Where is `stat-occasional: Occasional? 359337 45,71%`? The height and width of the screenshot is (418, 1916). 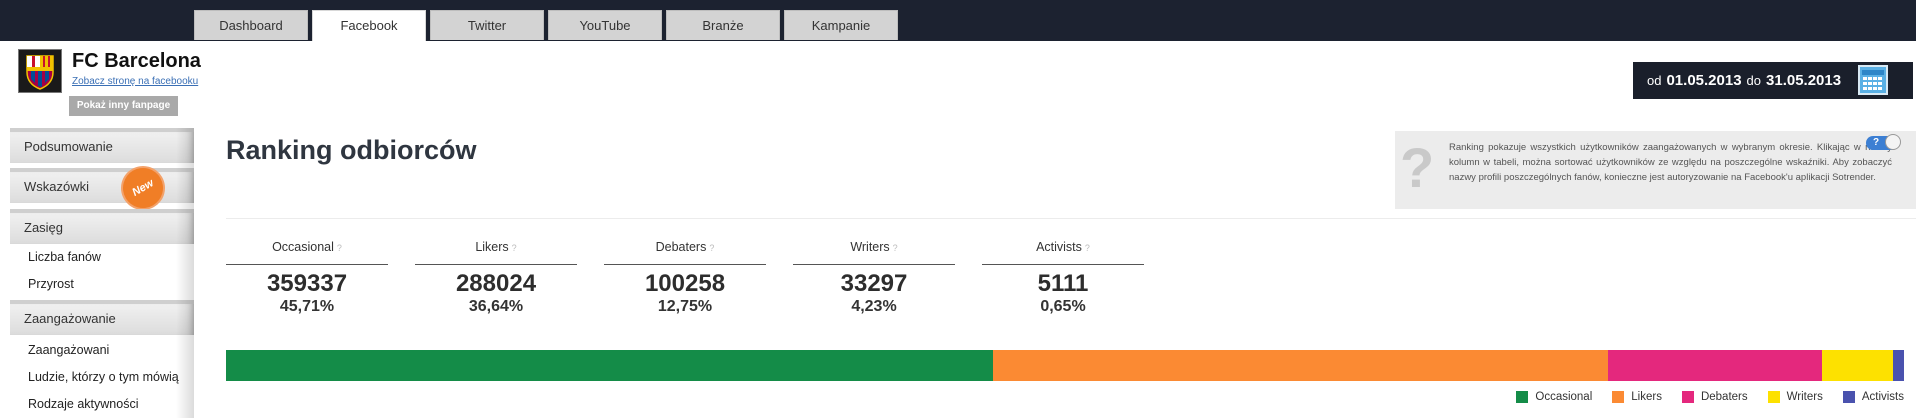
stat-occasional: Occasional? 359337 45,71% is located at coordinates (307, 278).